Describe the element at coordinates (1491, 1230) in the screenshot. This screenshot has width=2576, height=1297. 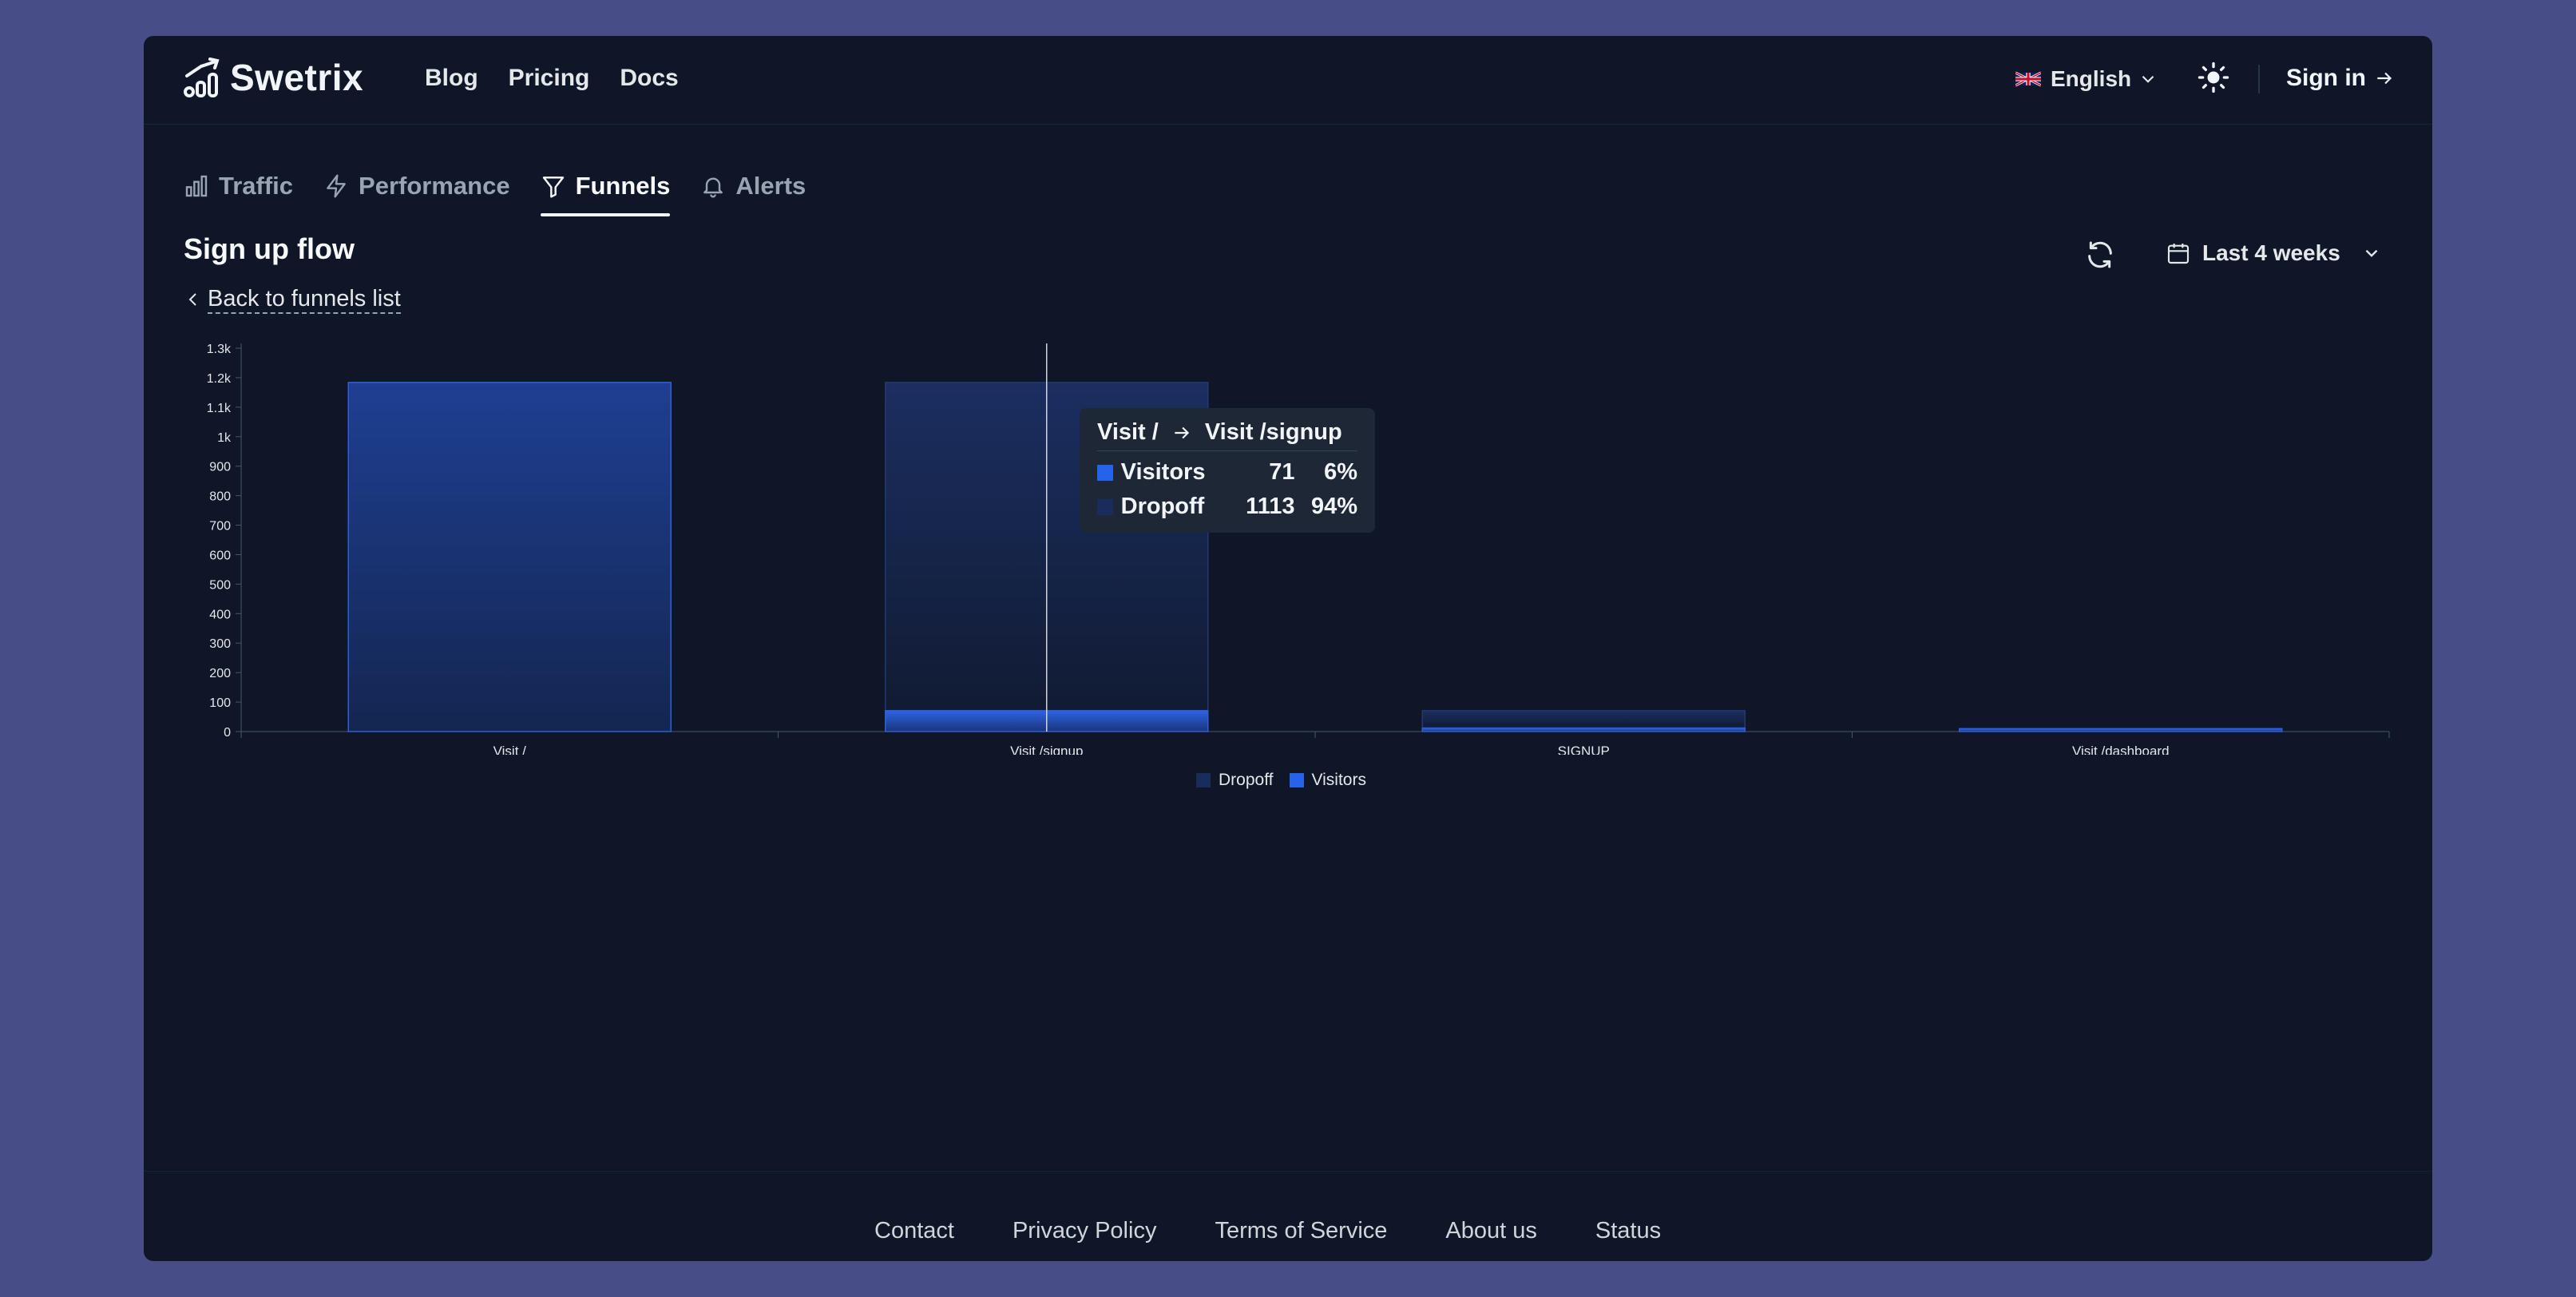
I see `footer-about-link: About us` at that location.